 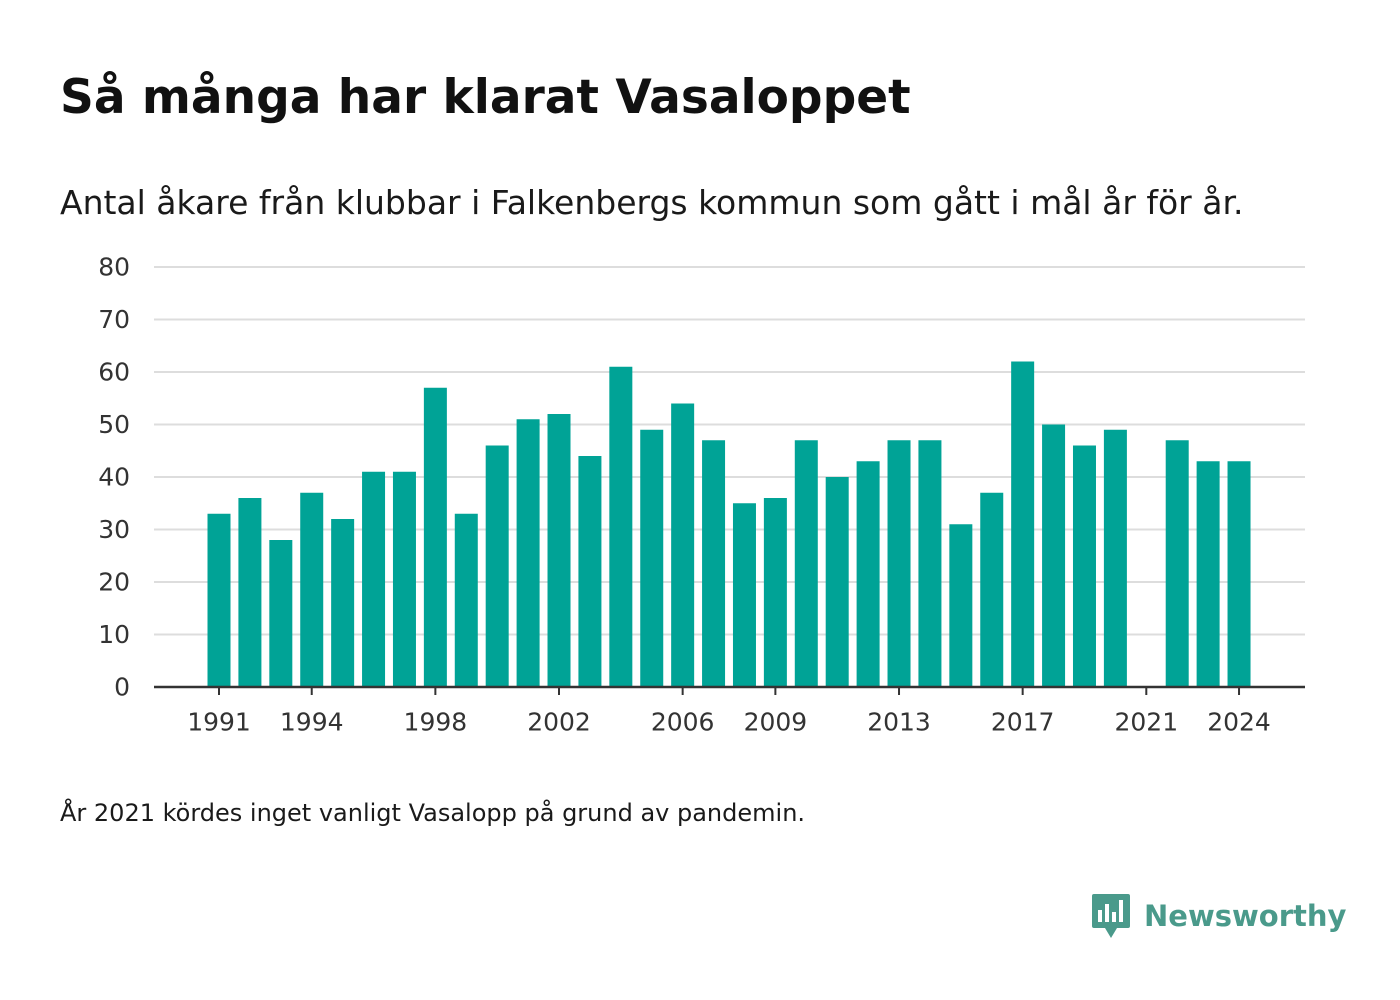 What do you see at coordinates (714, 563) in the screenshot?
I see `bar-2007` at bounding box center [714, 563].